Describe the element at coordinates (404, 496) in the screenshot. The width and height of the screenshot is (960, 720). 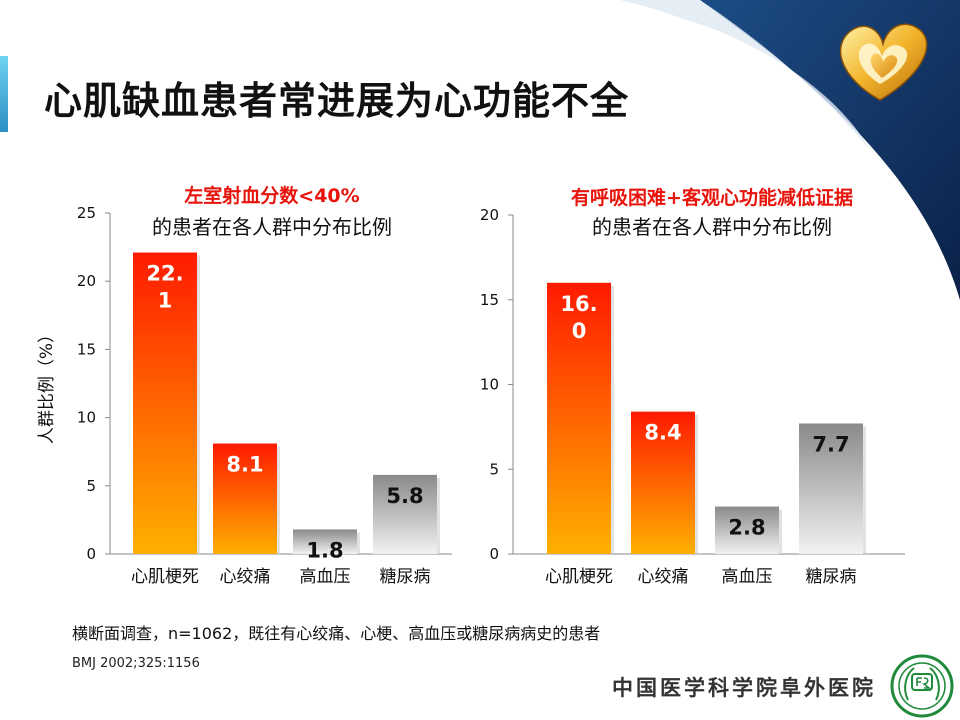
I see `bar-value-label: 5.8` at that location.